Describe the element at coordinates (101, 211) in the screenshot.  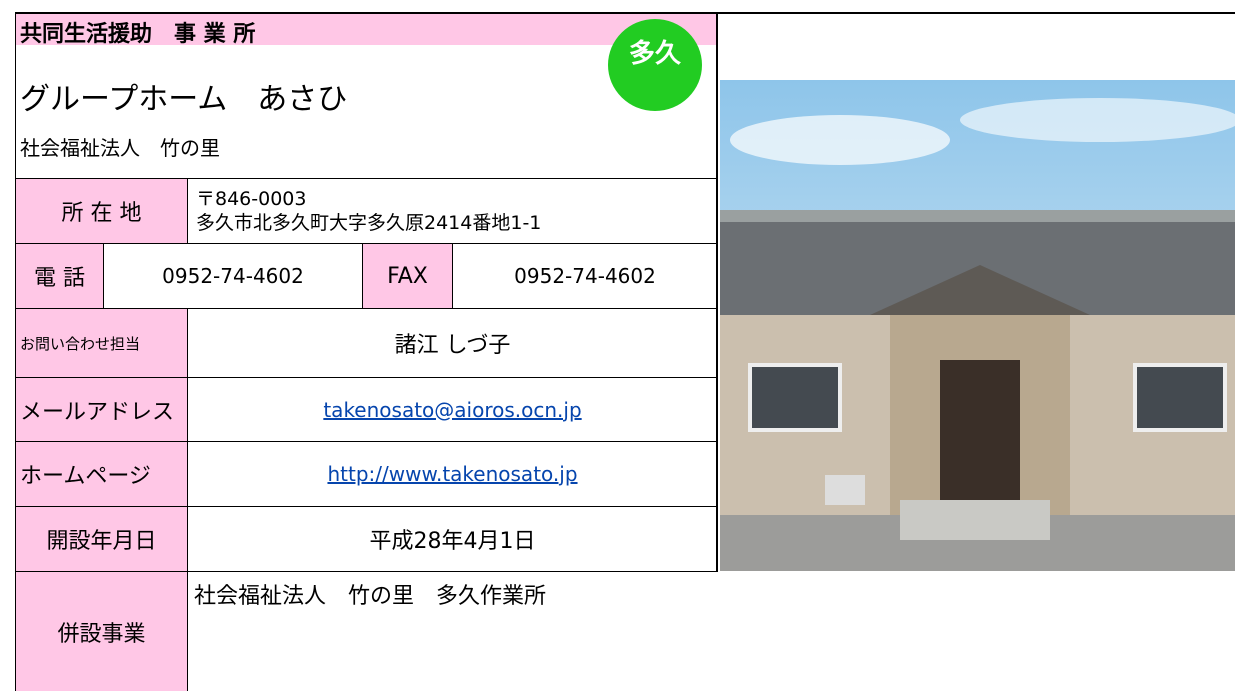
I see `address-label: 所 在 地` at that location.